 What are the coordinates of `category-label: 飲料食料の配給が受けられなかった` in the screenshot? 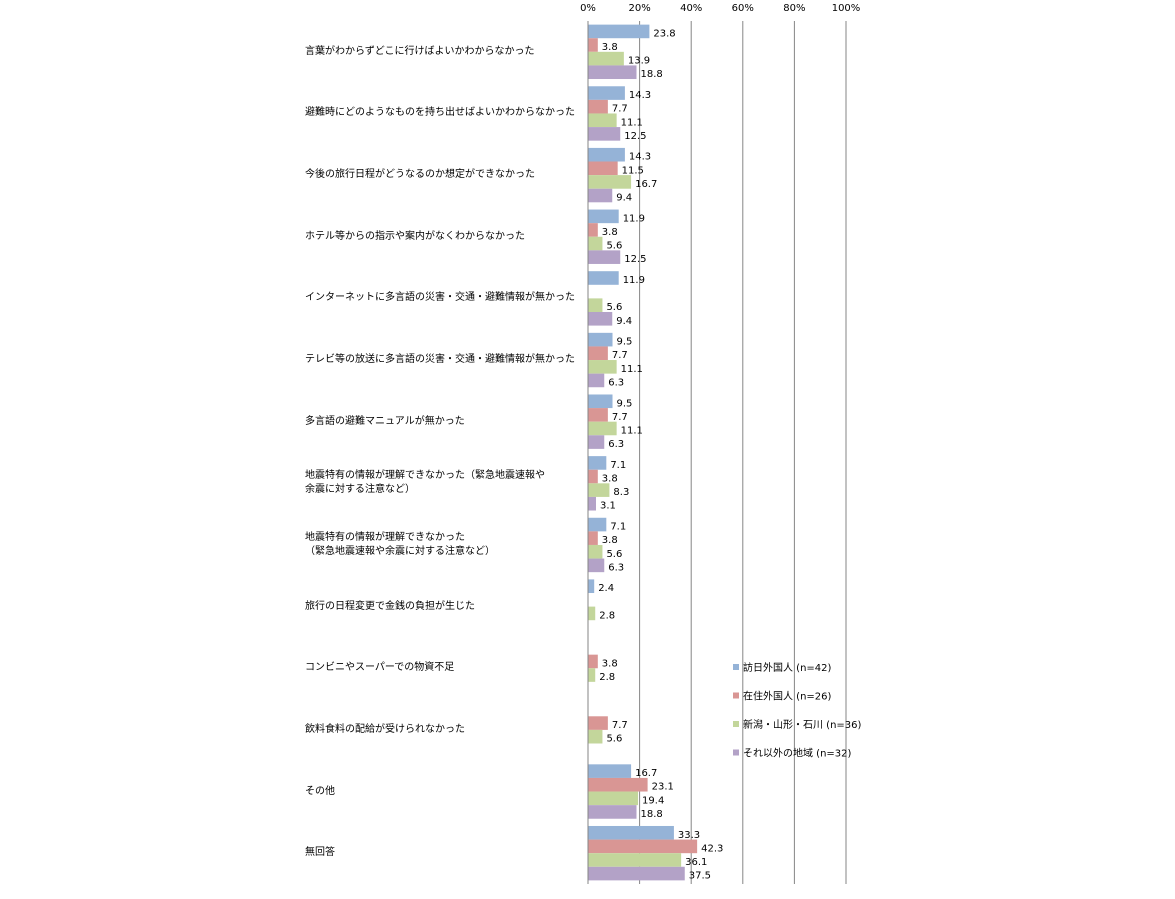 It's located at (385, 729).